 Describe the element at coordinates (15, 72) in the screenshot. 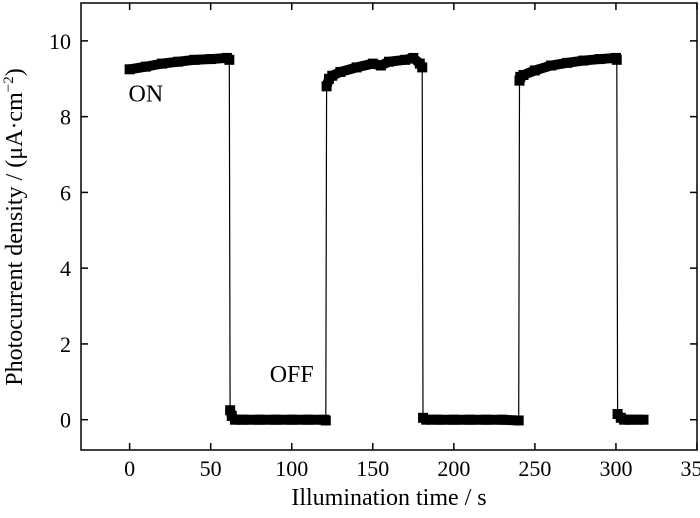

I see `y-axis-label-close: )` at that location.